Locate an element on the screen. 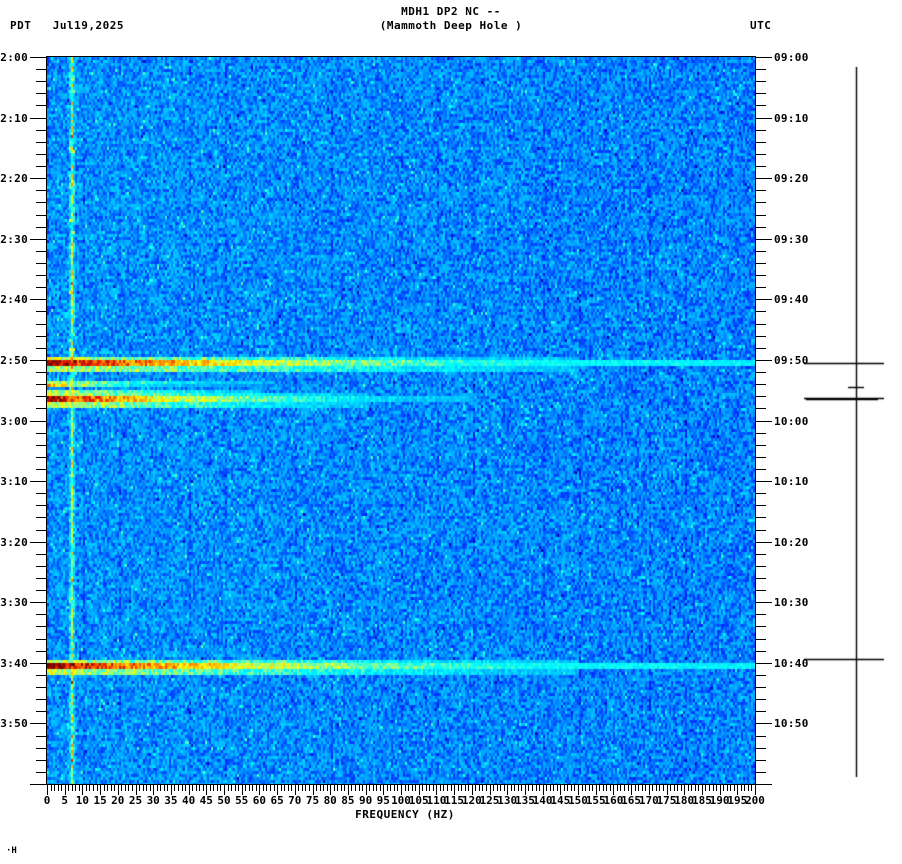 The height and width of the screenshot is (864, 902). freq-label-80: 80 is located at coordinates (330, 800).